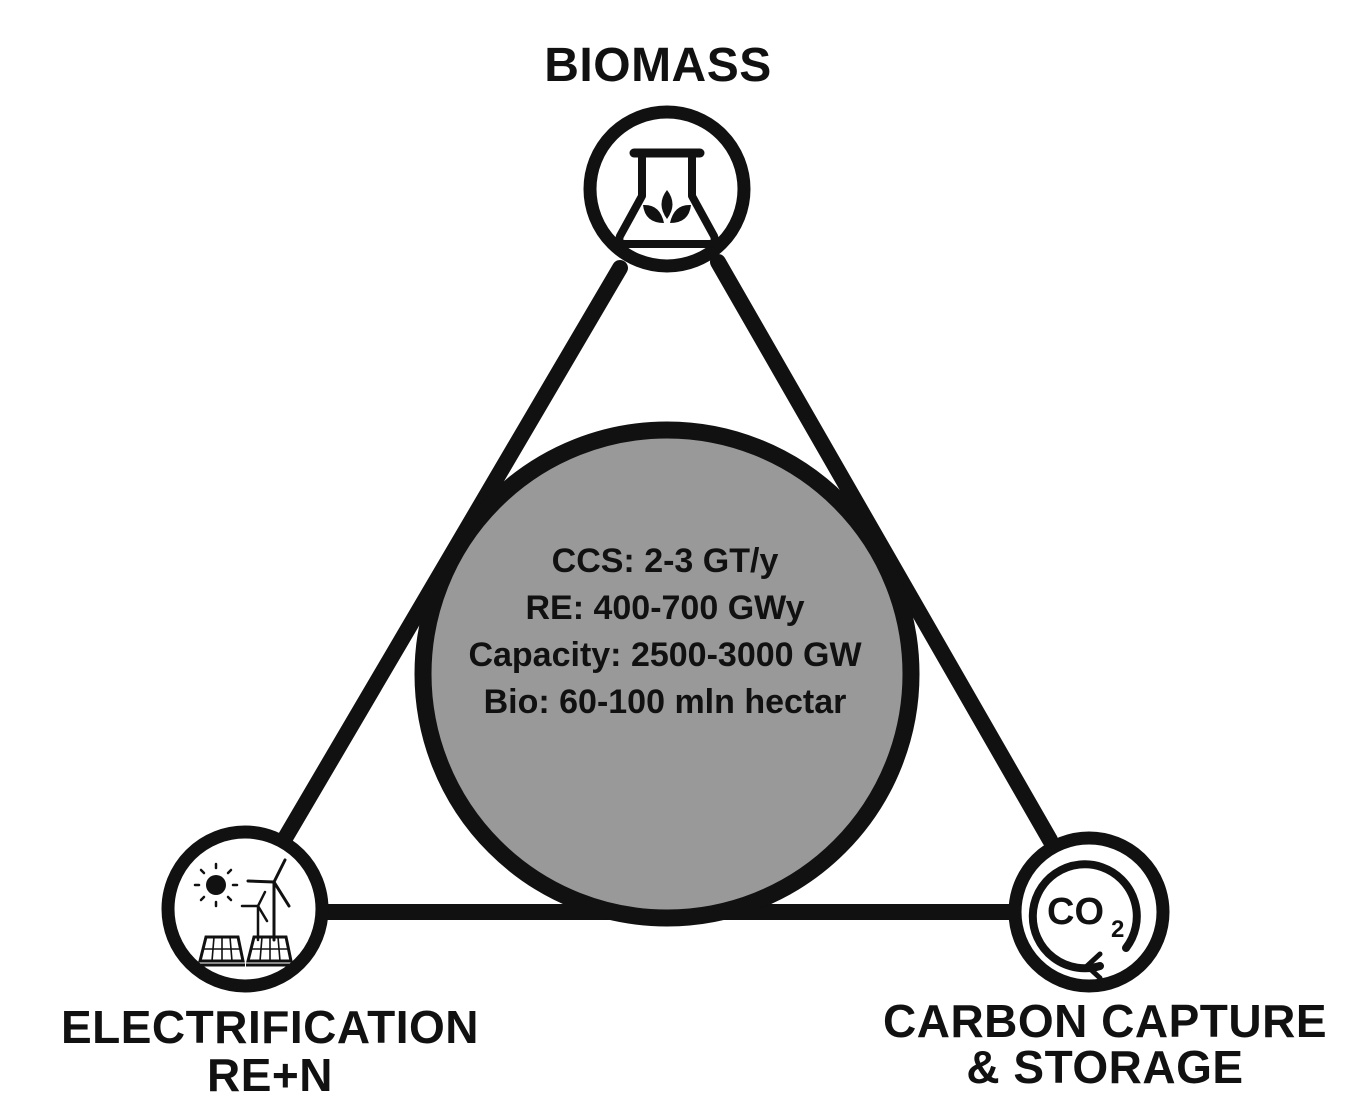 The width and height of the screenshot is (1367, 1113). Describe the element at coordinates (665, 608) in the screenshot. I see `stat-re: RE: 400-700 GWy` at that location.